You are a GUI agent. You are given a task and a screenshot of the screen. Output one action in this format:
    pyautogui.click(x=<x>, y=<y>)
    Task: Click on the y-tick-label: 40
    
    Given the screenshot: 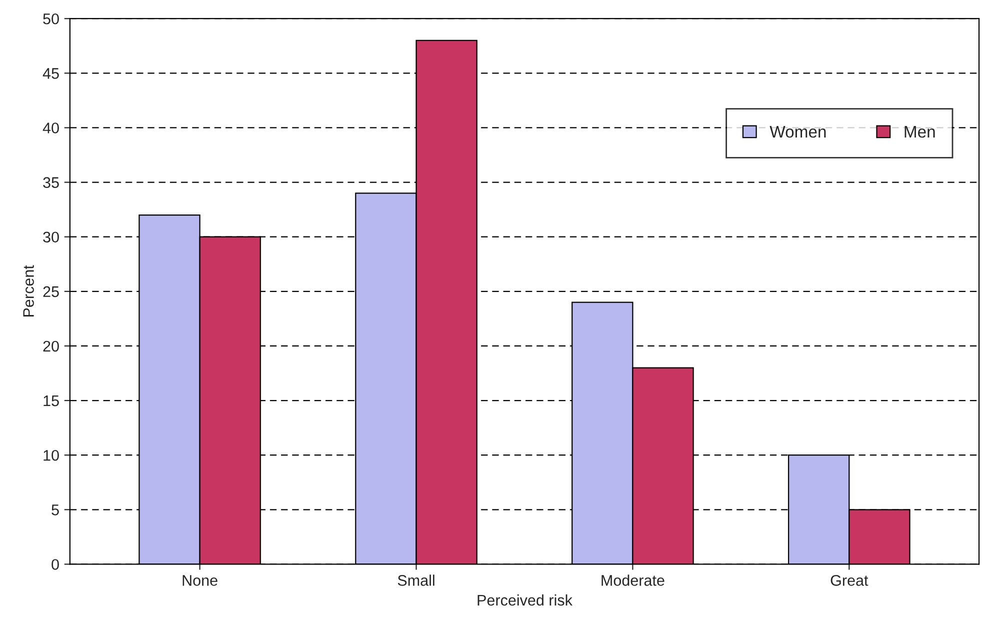 What is the action you would take?
    pyautogui.click(x=50, y=128)
    